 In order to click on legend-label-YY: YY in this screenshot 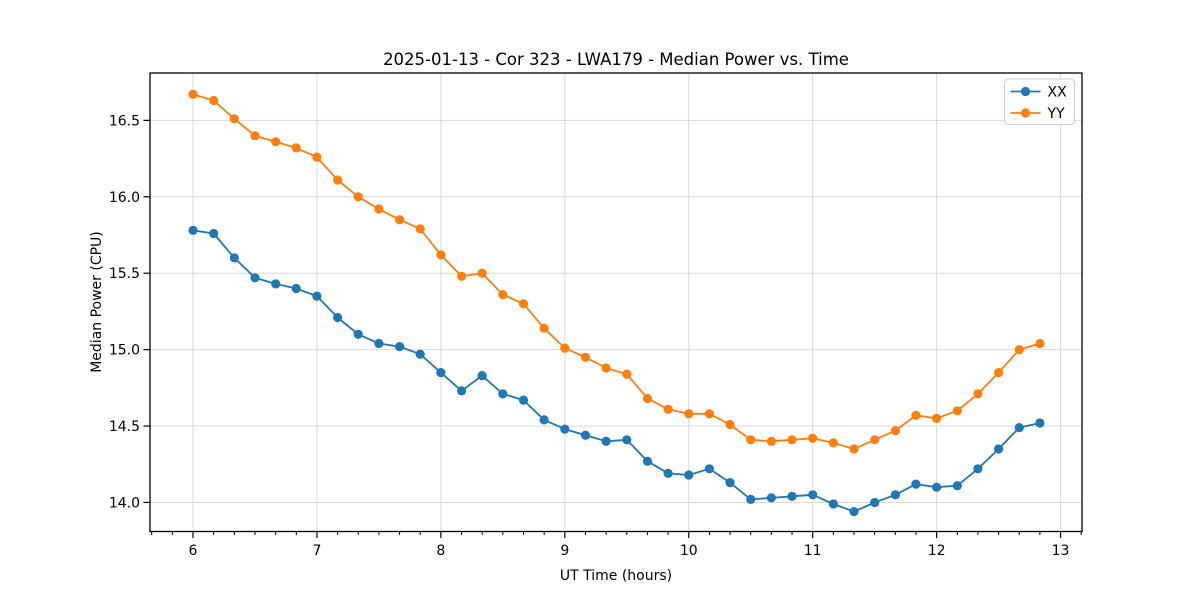, I will do `click(1056, 114)`.